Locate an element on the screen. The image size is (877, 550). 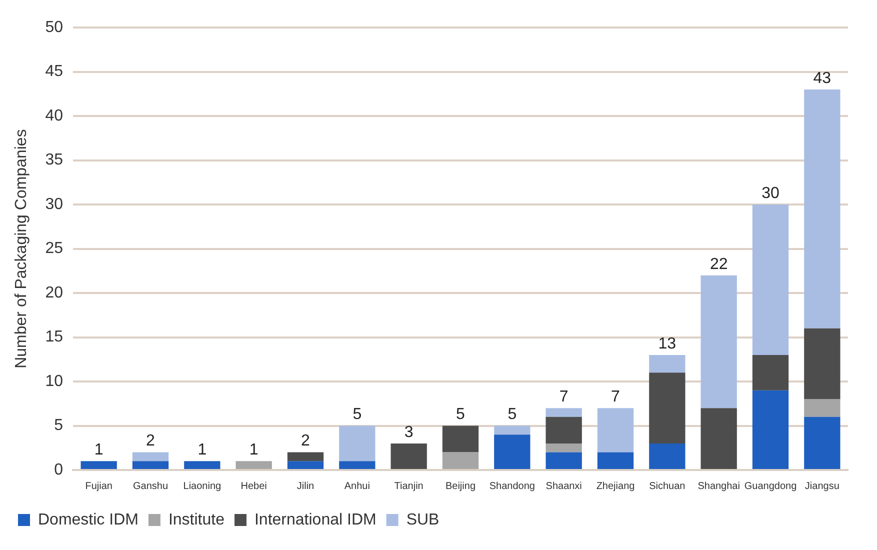
y-tick-label: 40 is located at coordinates (54, 115).